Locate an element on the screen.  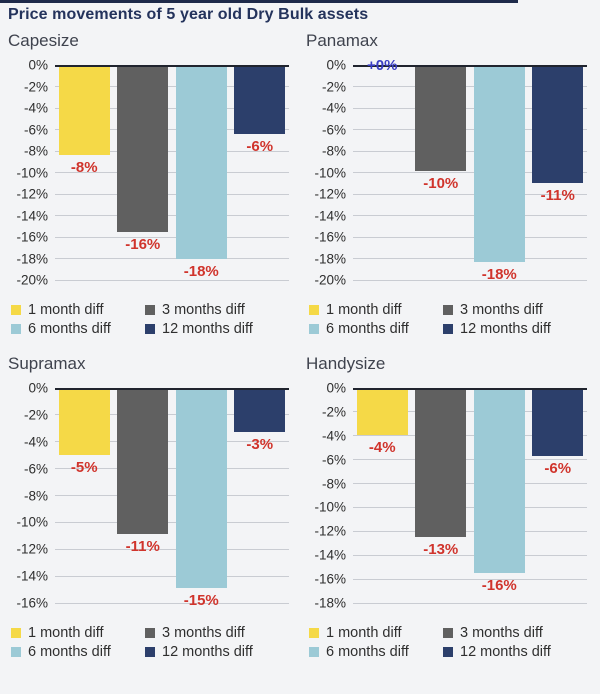
chart-title-supramax: Supramax is located at coordinates (47, 363).